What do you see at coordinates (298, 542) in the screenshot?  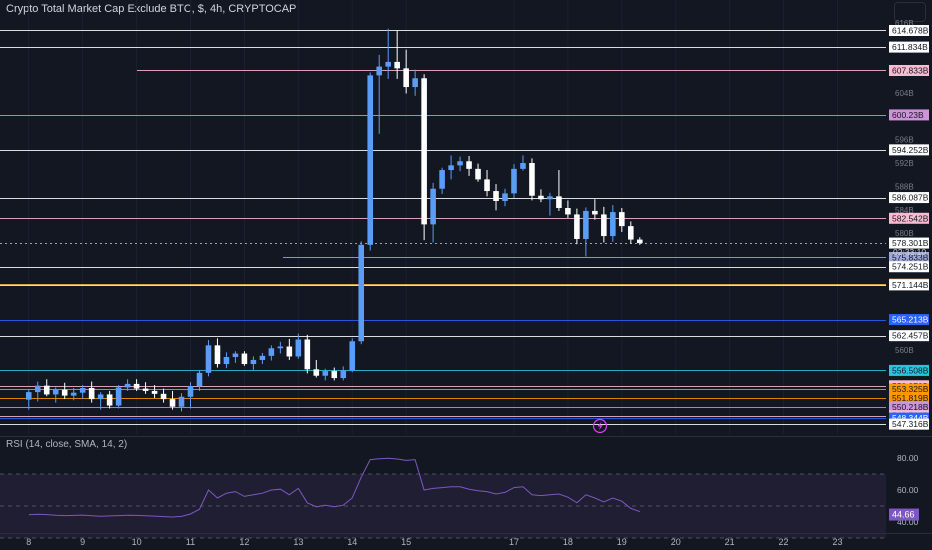 I see `time-tick-label: 13` at bounding box center [298, 542].